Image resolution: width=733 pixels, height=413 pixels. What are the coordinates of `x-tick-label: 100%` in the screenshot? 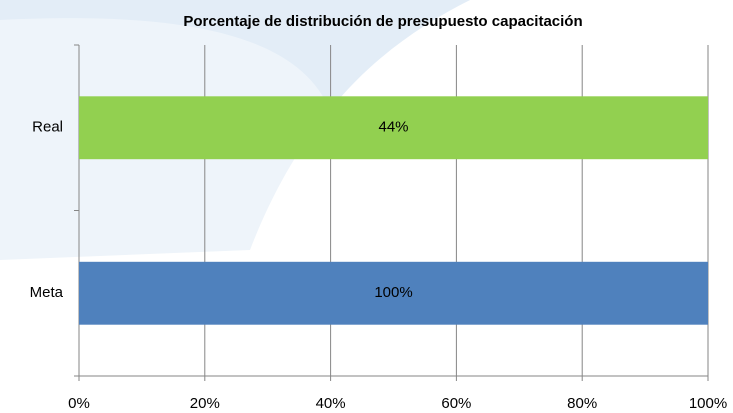 It's located at (708, 403).